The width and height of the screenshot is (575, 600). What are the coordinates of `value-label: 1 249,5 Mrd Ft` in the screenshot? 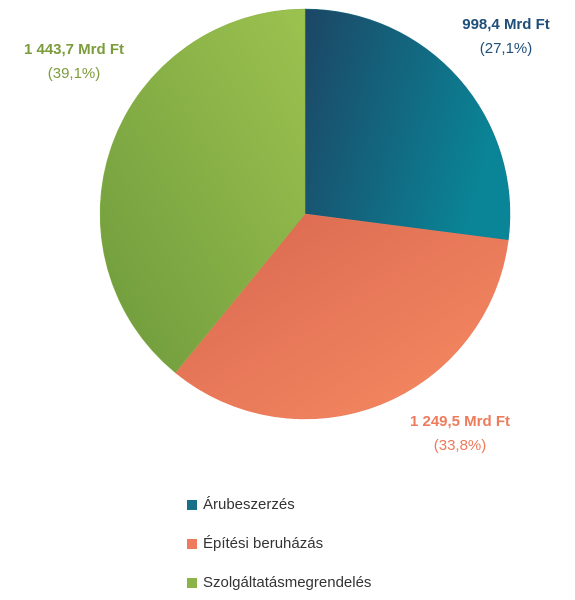 It's located at (460, 421).